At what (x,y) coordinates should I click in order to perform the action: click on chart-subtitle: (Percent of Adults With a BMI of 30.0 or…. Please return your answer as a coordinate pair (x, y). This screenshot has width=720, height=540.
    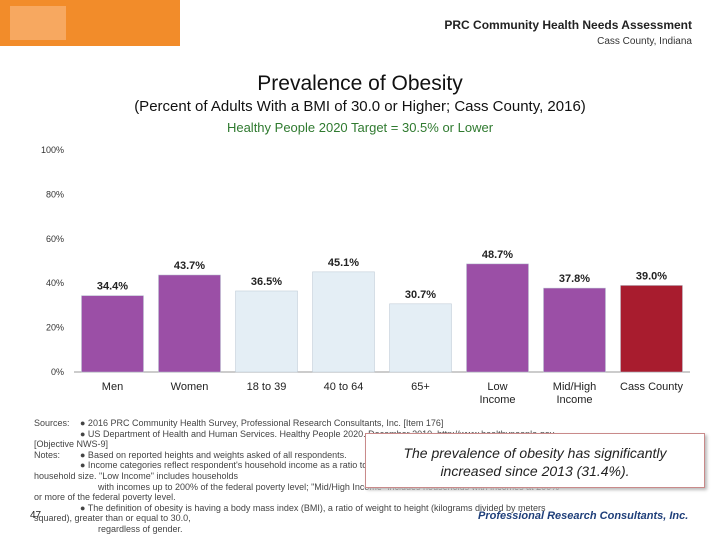
    Looking at the image, I should click on (360, 106).